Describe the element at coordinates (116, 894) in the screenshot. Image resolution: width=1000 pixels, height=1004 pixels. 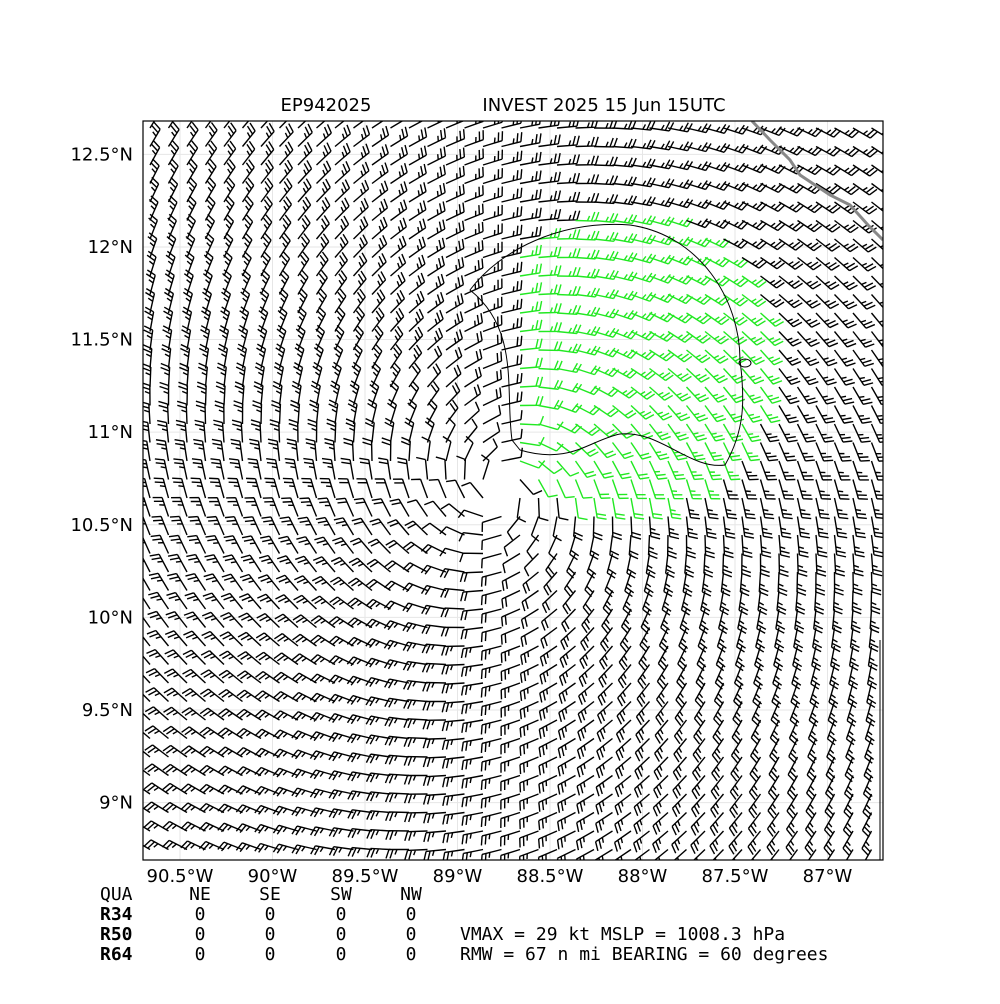
I see `table-header: QUA` at that location.